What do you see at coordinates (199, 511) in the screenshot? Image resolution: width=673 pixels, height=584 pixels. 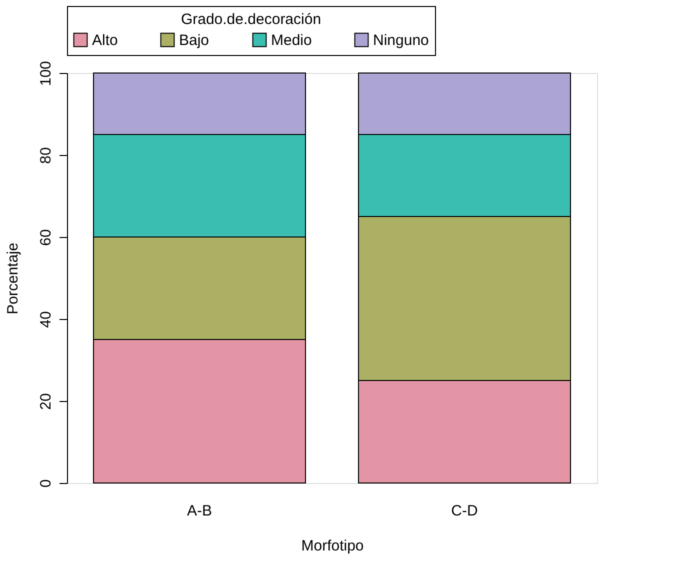 I see `x-tick-label: A-B` at bounding box center [199, 511].